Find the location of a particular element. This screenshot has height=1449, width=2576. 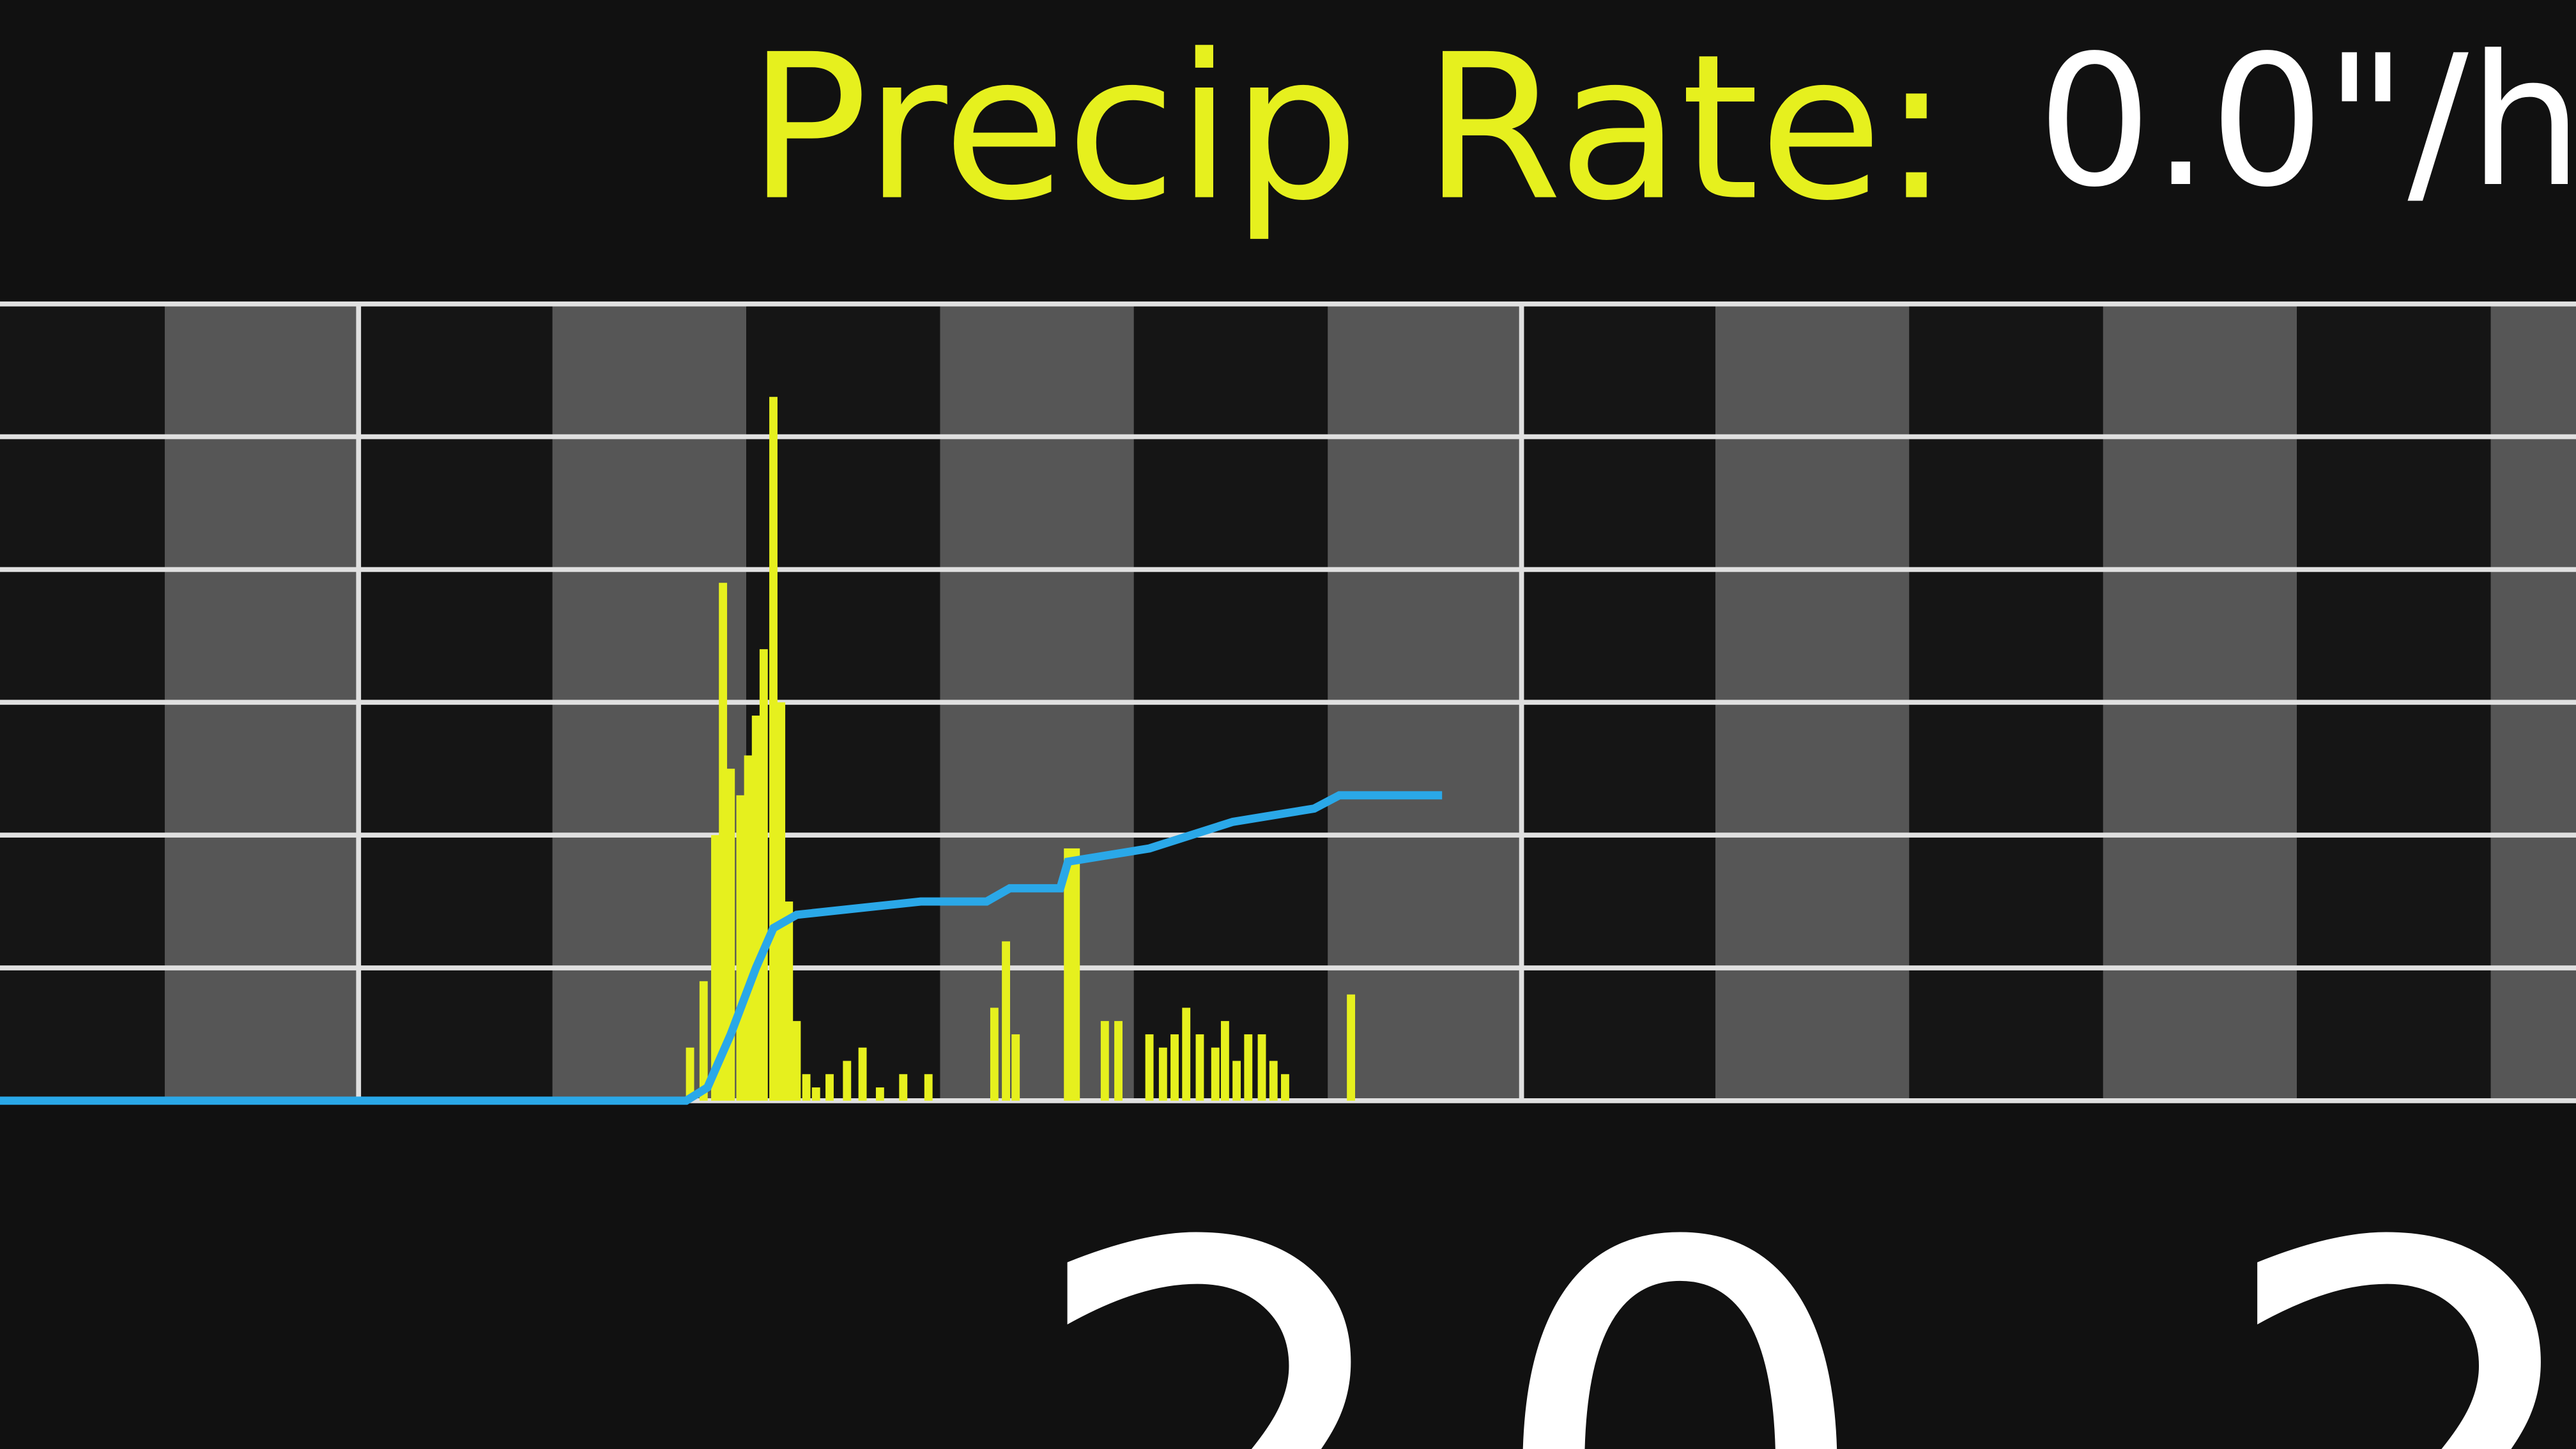

precip-rate-label: Precip Rate: is located at coordinates (1348, 128).